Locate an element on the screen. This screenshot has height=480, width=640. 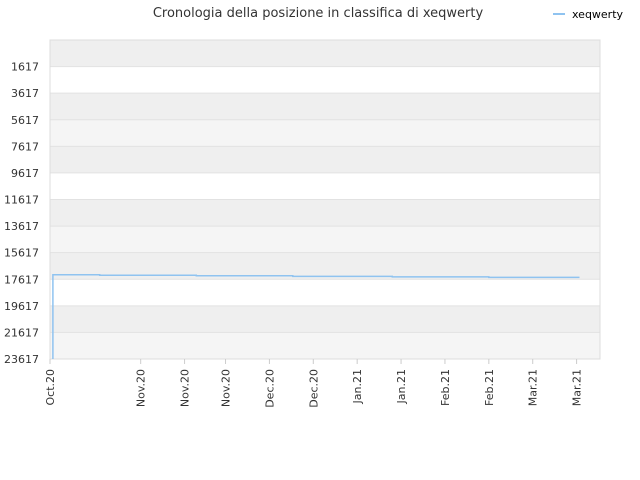
y-tick-label: 19617 is located at coordinates (21, 306).